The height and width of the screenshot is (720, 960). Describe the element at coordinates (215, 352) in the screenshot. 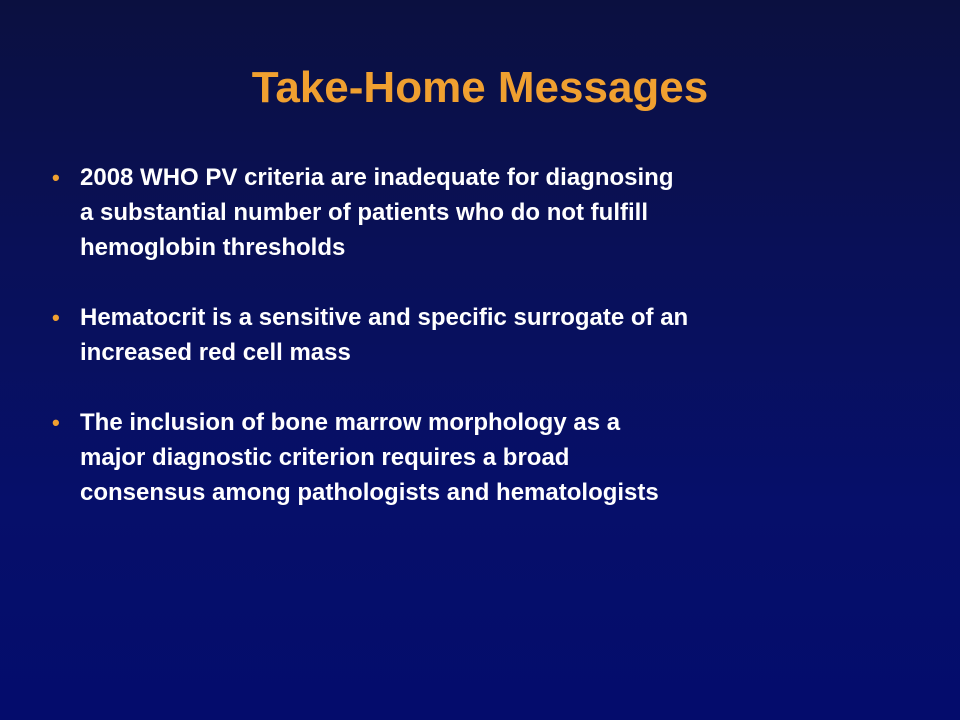

I see `bullet-text-line: increased red cell mass` at that location.